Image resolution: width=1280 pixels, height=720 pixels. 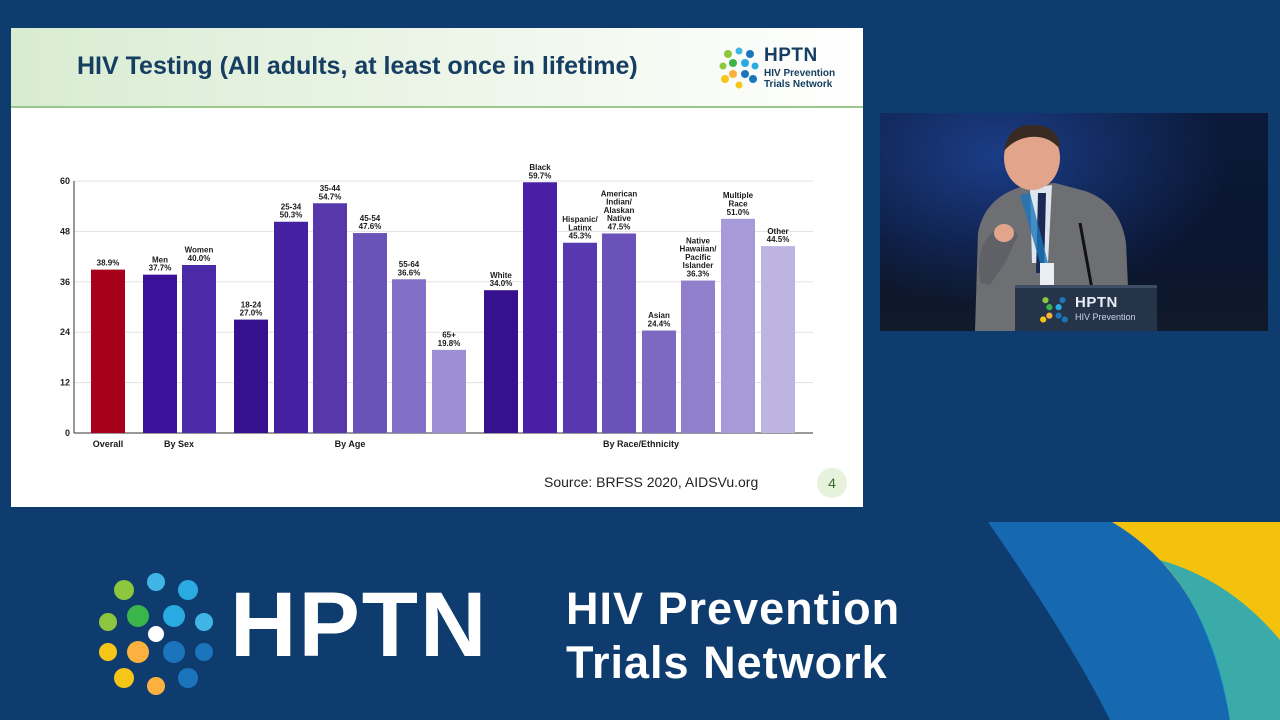 I want to click on bar-value-label: 19.8%, so click(x=449, y=343).